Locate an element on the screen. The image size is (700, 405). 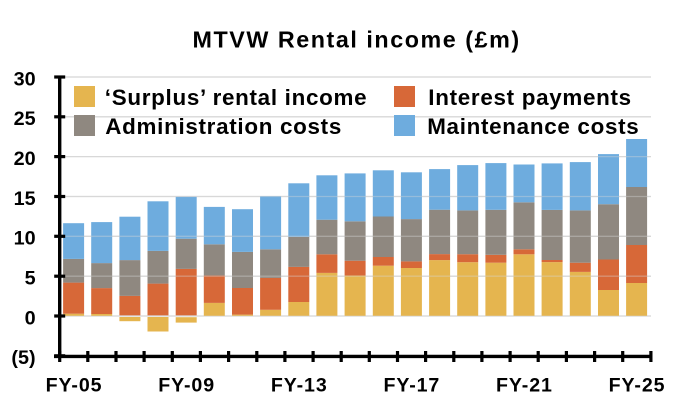
svg-text: FY-09 is located at coordinates (186, 386).